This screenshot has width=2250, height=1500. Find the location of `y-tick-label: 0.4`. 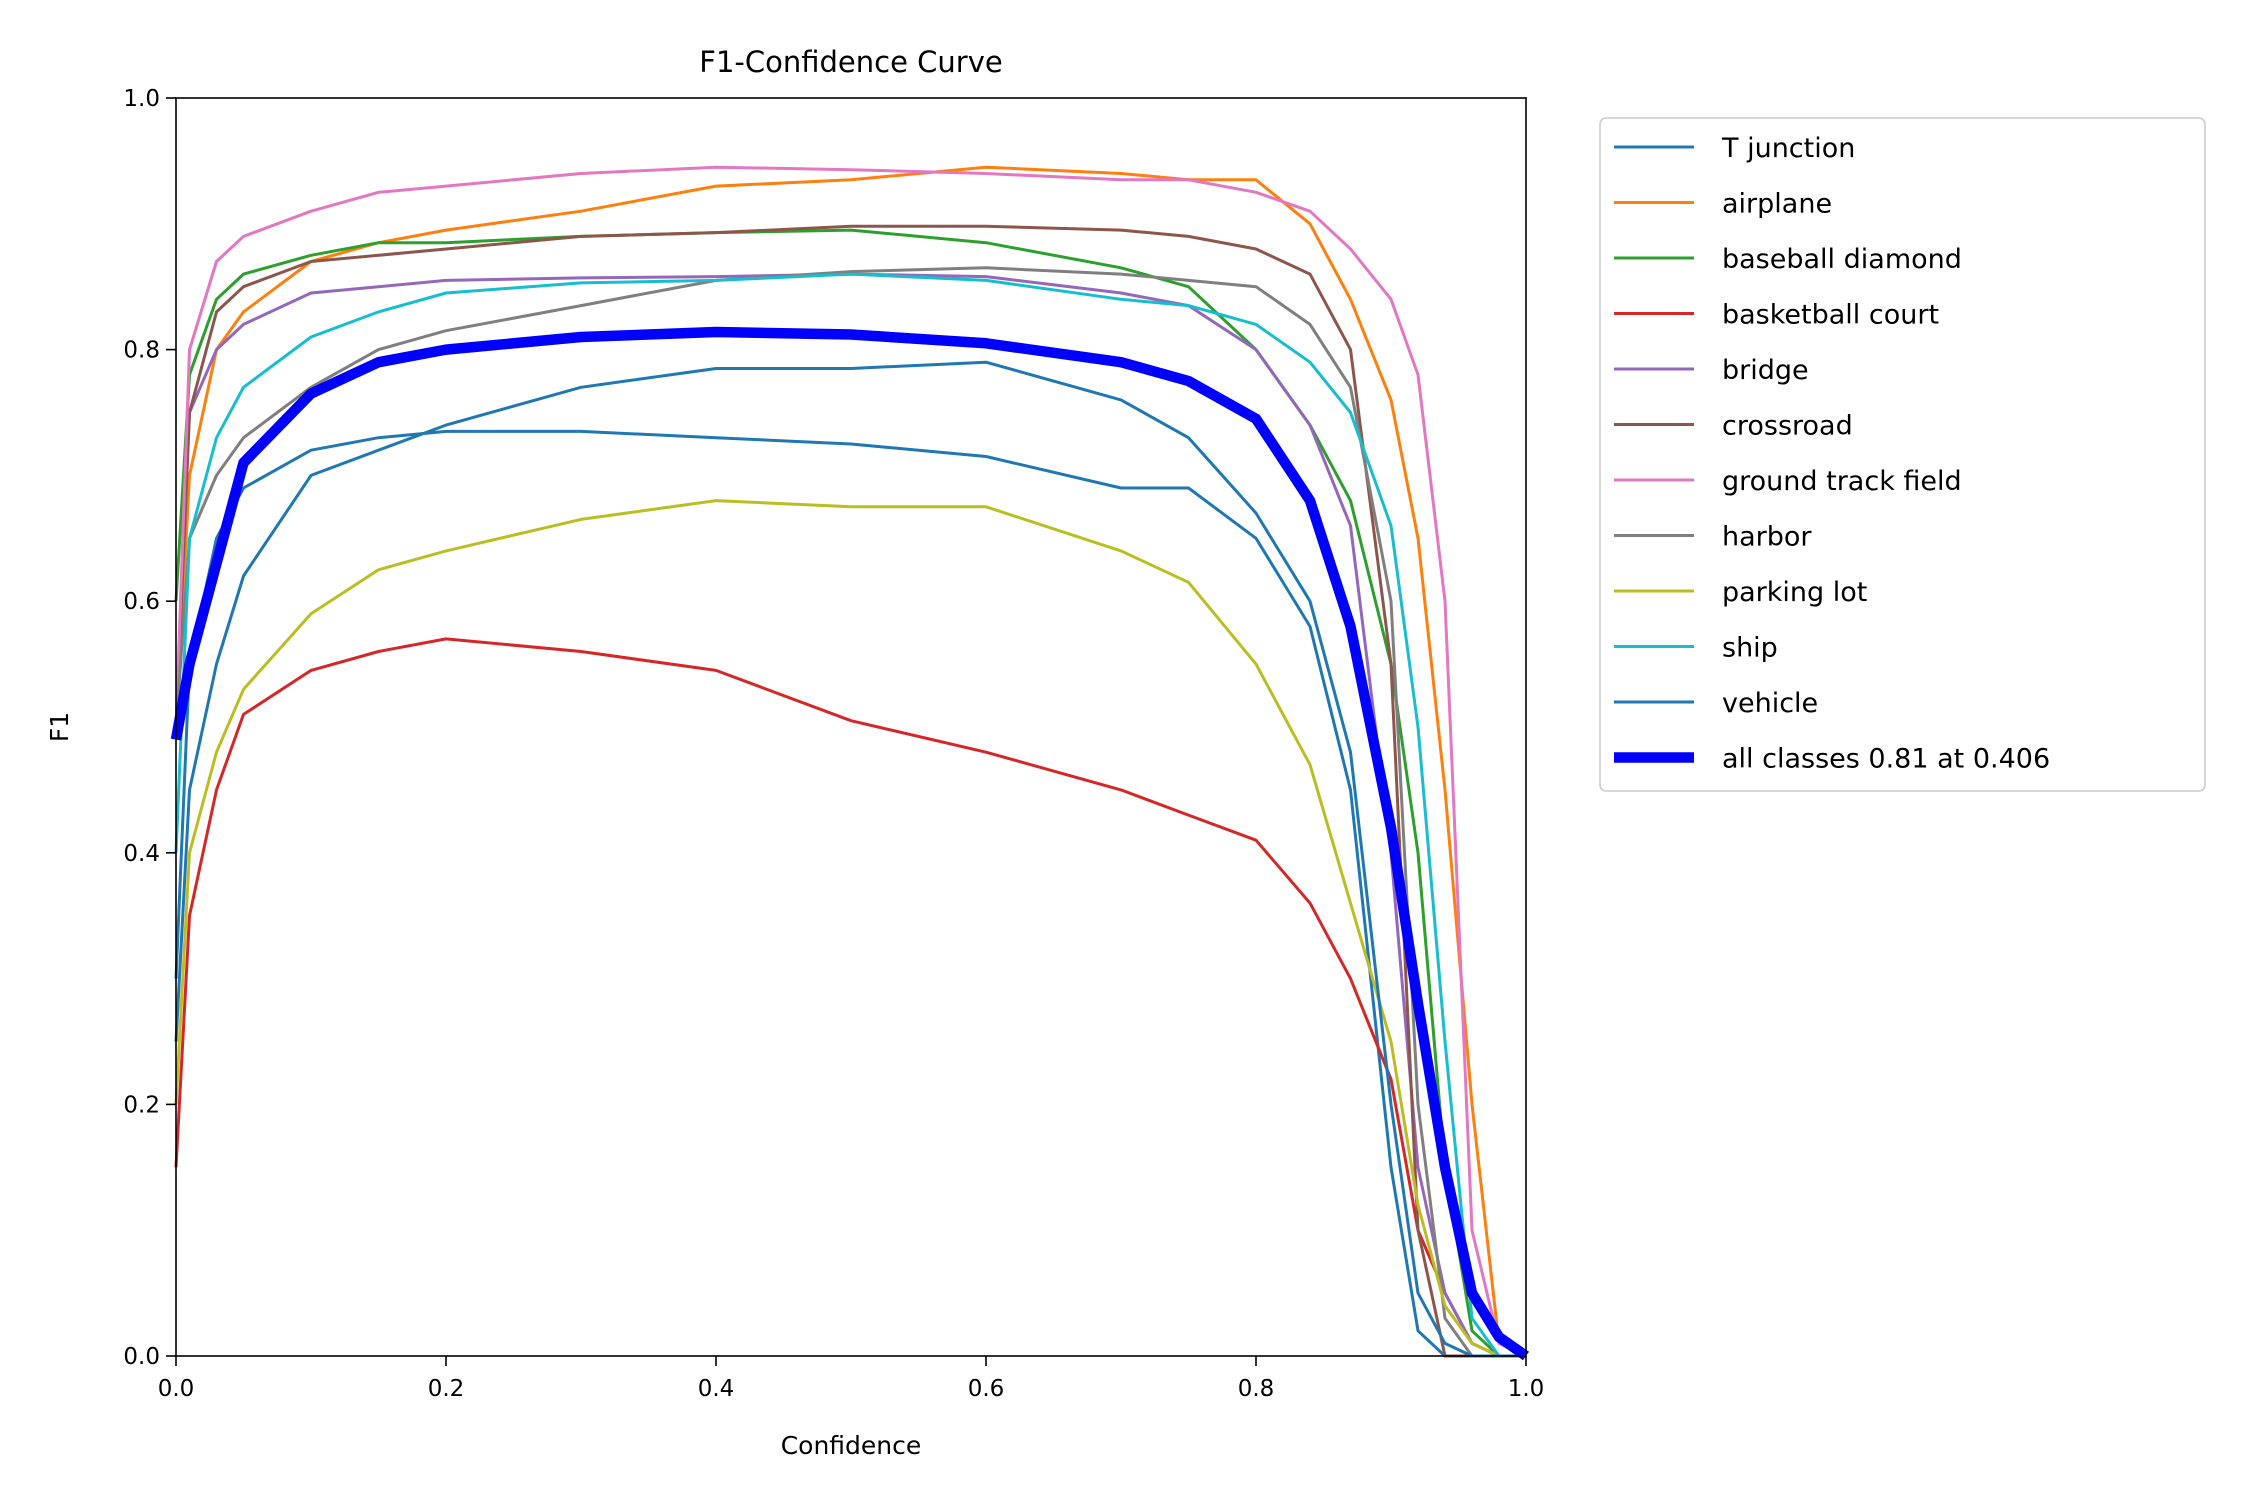

y-tick-label: 0.4 is located at coordinates (141, 854).